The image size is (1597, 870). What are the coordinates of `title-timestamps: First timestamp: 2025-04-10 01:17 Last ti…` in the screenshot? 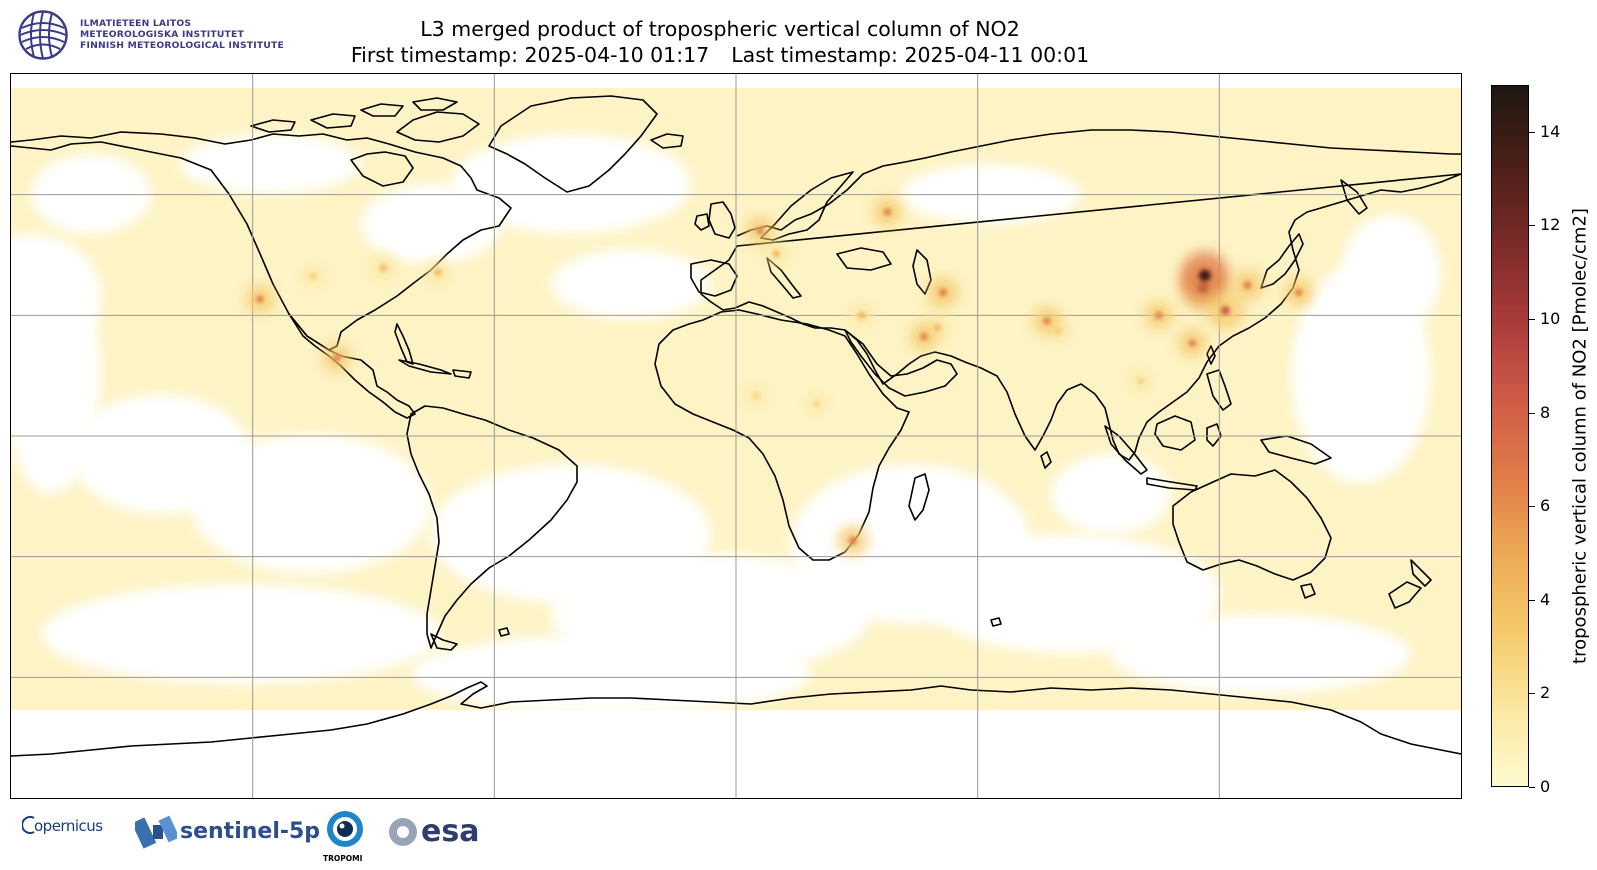 It's located at (720, 55).